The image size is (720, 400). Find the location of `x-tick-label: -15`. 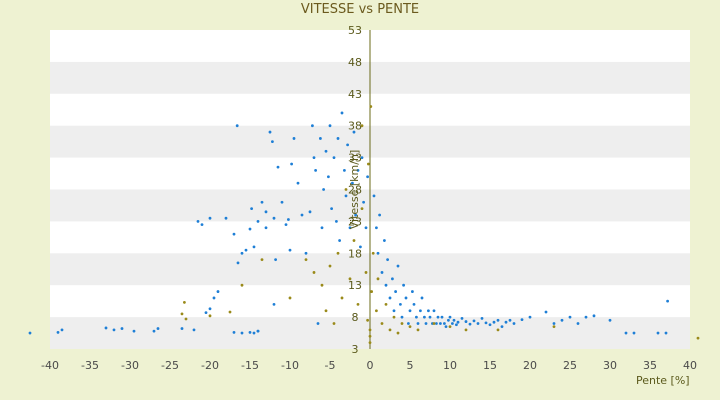

x-tick-label: -15 is located at coordinates (250, 365).